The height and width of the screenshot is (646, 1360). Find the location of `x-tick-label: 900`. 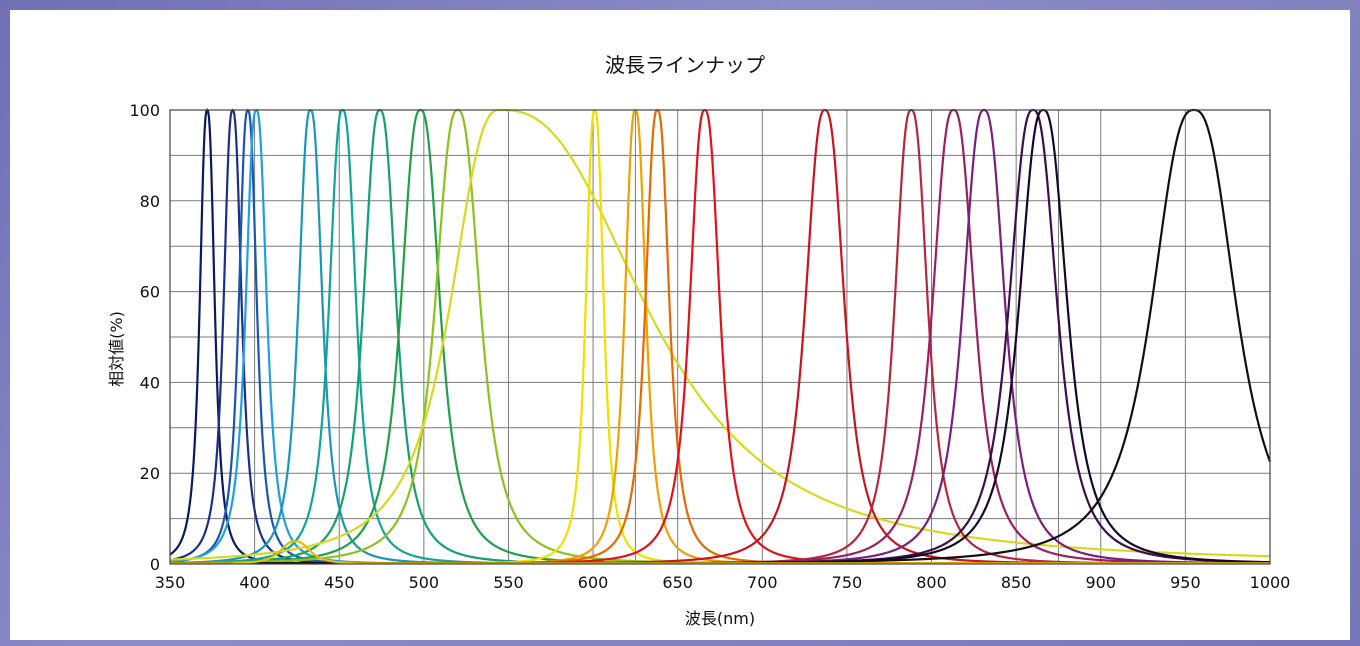

x-tick-label: 900 is located at coordinates (1100, 582).